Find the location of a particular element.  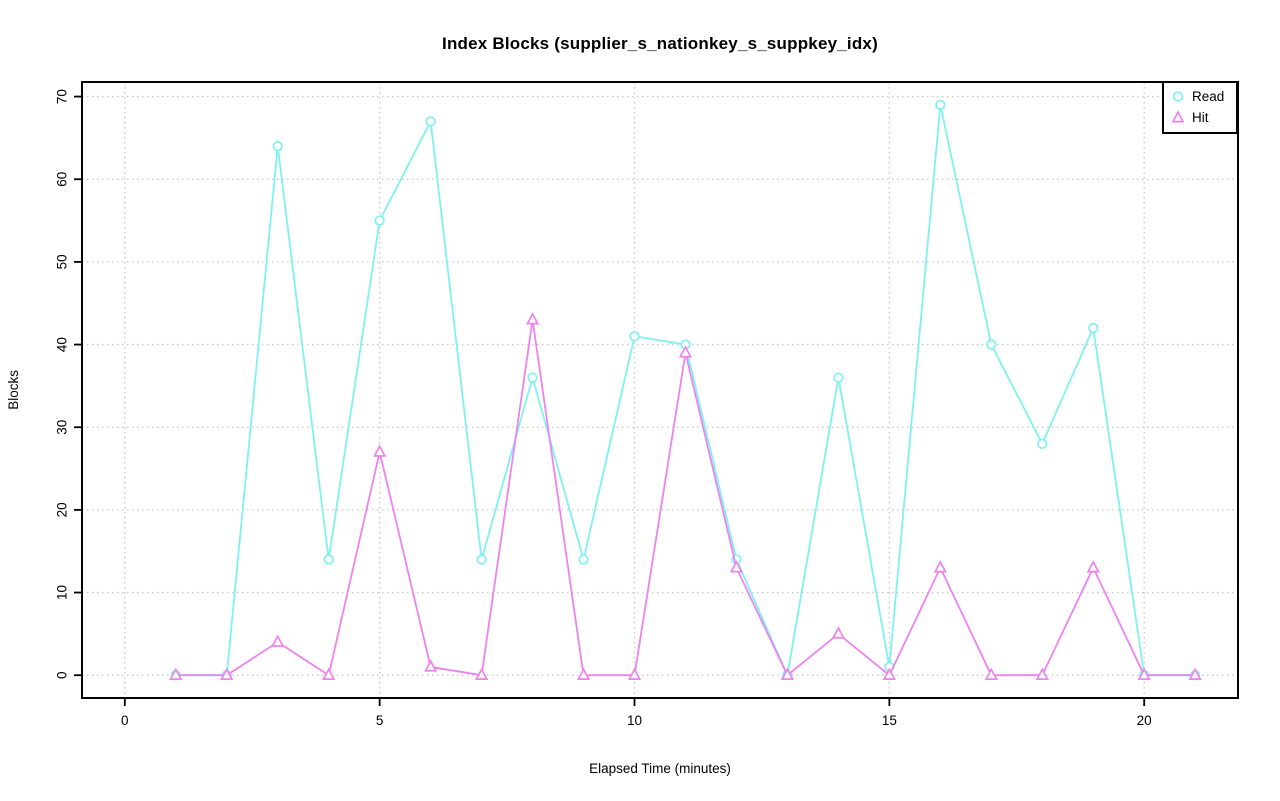

y-tick-label: 20 is located at coordinates (62, 509).